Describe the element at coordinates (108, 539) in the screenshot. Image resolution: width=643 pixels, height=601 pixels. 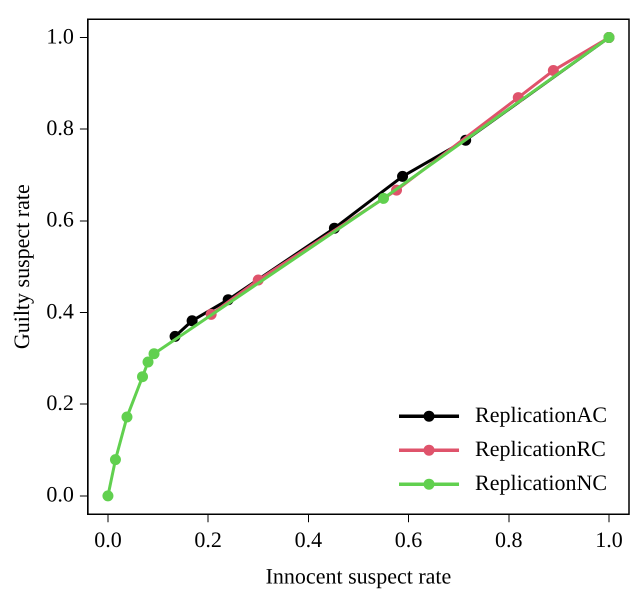
I see `x-tick-label: 0.0` at that location.